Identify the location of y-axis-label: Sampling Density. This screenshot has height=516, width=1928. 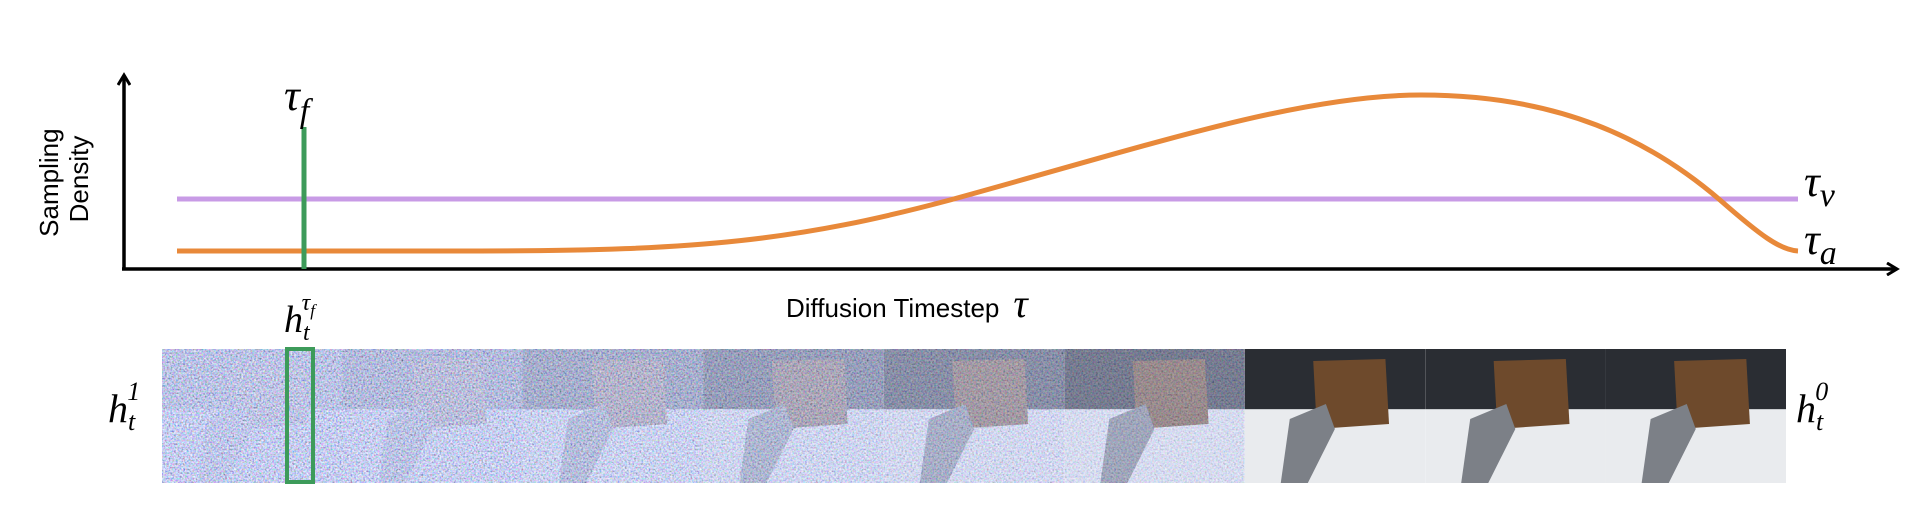
(64, 179).